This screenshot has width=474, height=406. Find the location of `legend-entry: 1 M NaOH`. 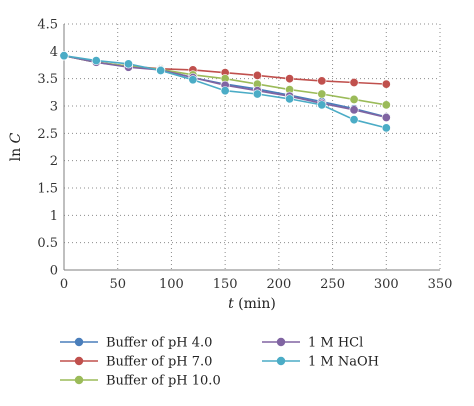

legend-entry: 1 M NaOH is located at coordinates (320, 362).